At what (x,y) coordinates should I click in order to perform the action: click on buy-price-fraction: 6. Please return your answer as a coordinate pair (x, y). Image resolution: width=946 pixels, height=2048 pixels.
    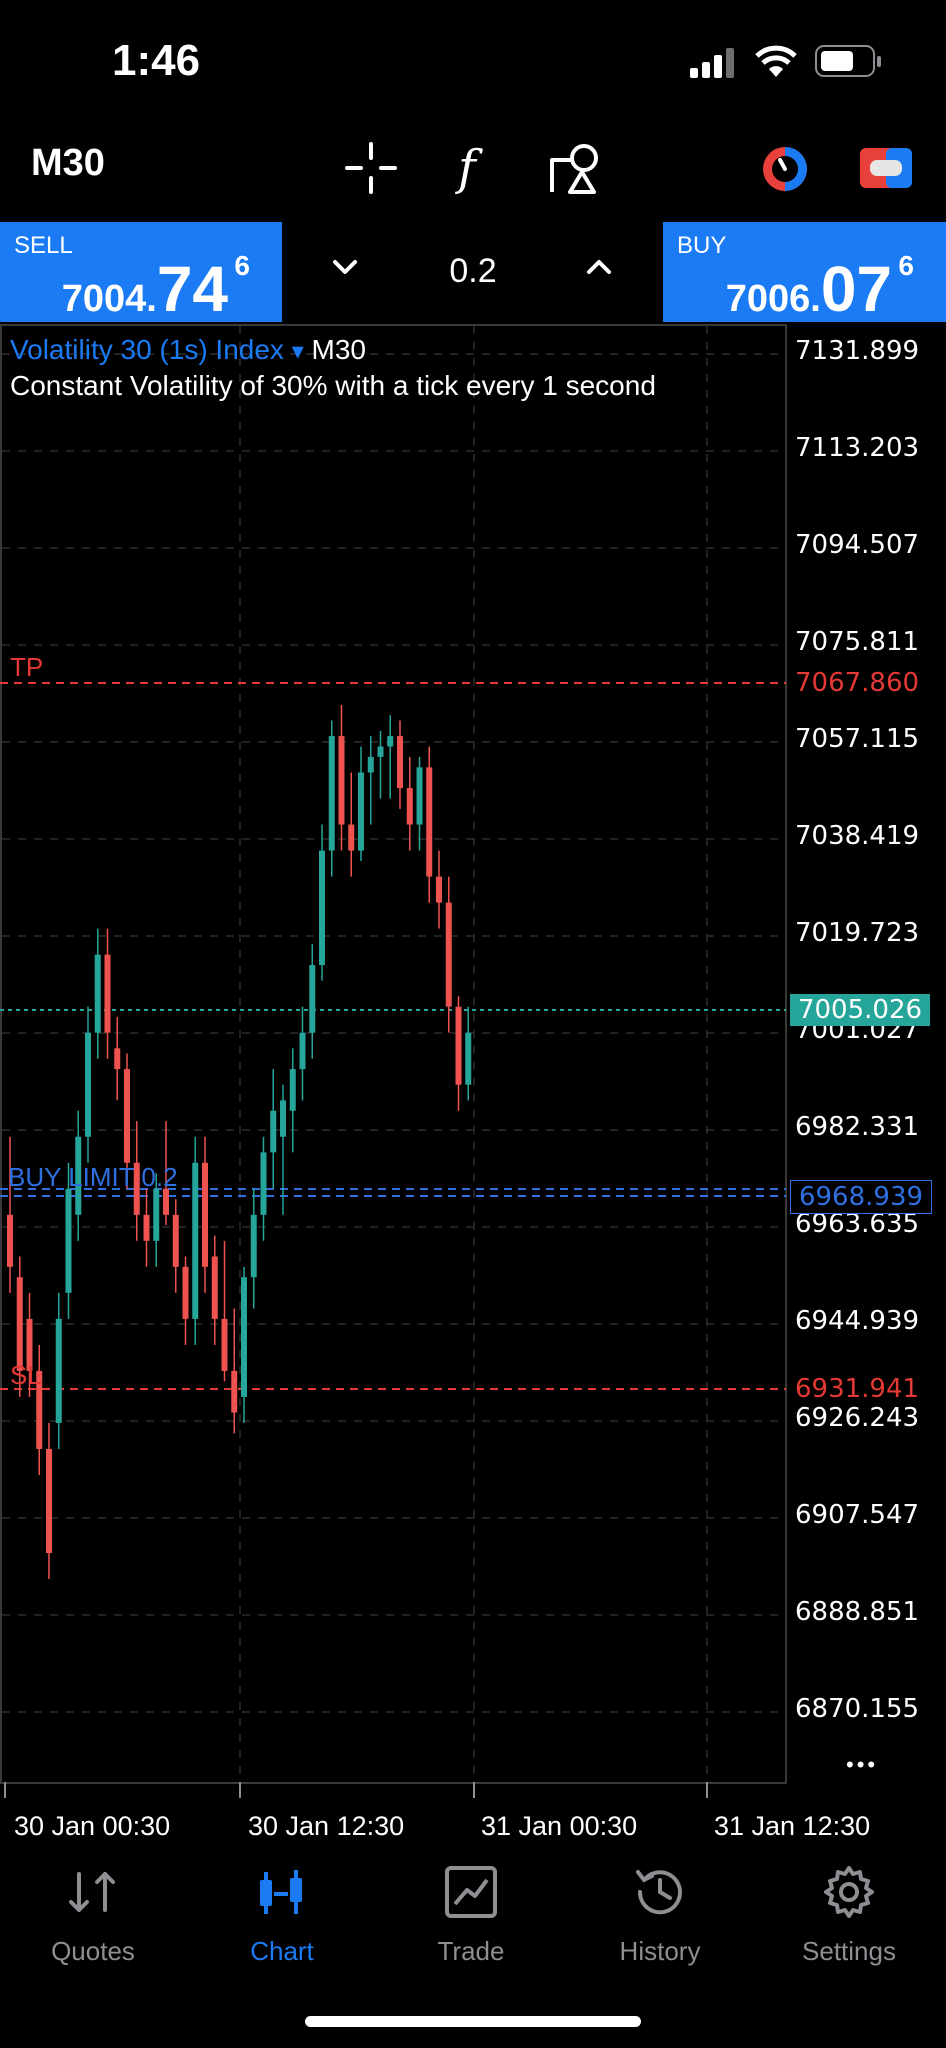
    Looking at the image, I should click on (906, 265).